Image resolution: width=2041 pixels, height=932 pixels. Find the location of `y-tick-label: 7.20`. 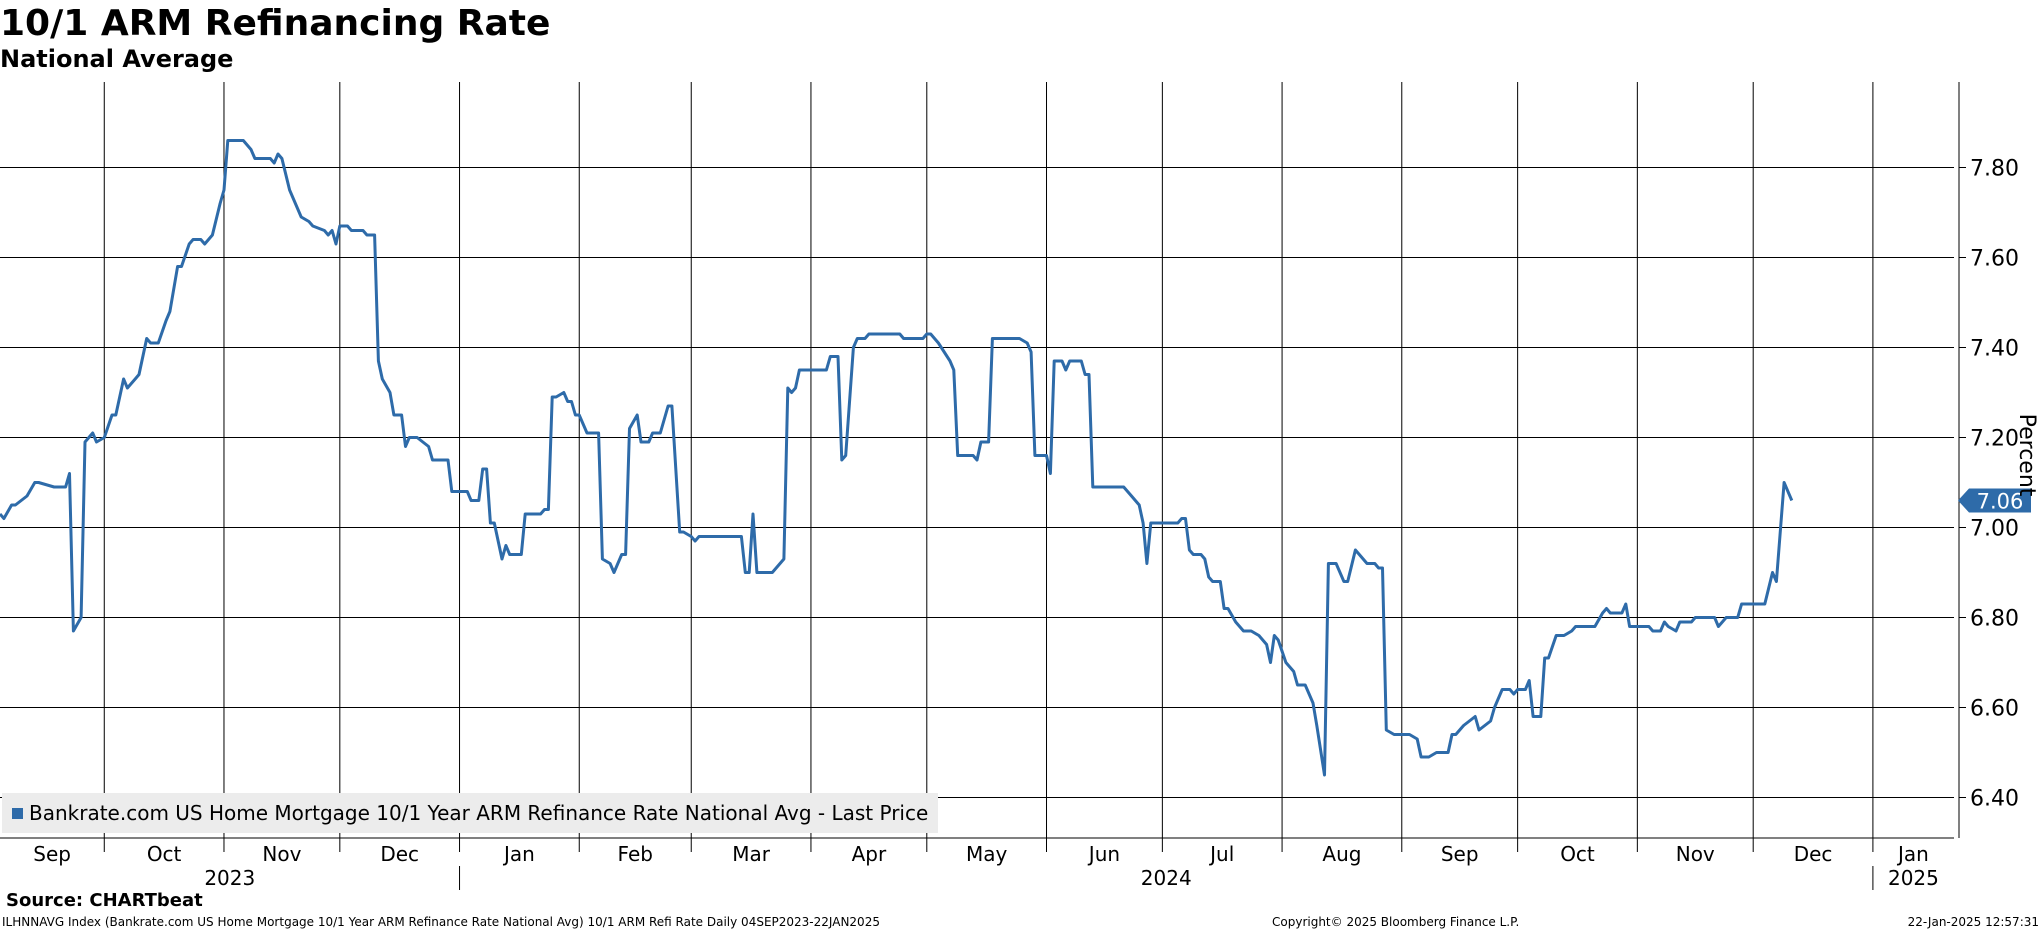

y-tick-label: 7.20 is located at coordinates (1994, 439).